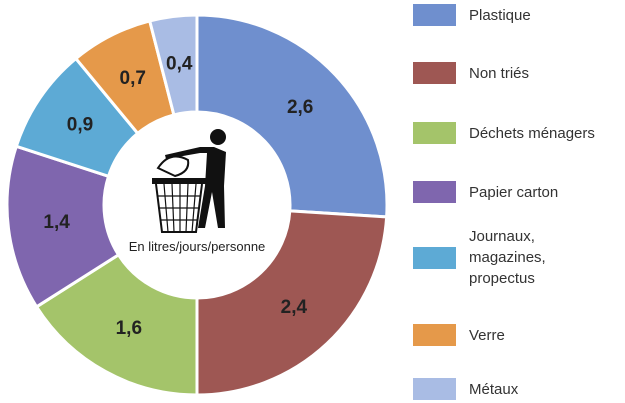  I want to click on legend-label: Métaux, so click(494, 389).